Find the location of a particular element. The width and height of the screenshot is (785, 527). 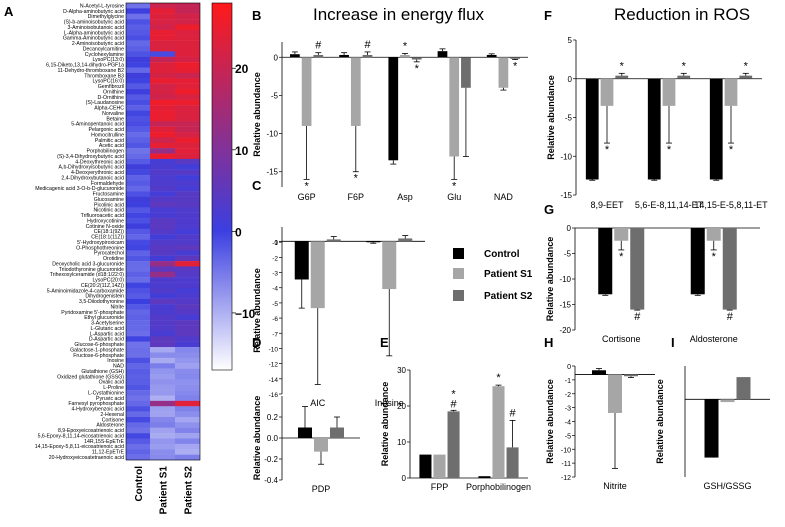

panel-letter-a: A is located at coordinates (9, 11).